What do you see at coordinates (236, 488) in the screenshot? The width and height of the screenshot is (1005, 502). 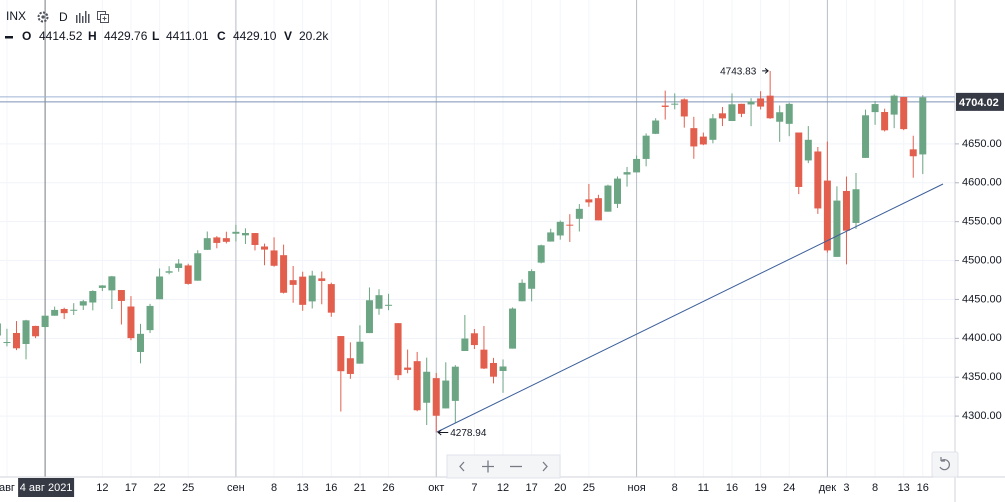 I see `x-tick-label: сен` at bounding box center [236, 488].